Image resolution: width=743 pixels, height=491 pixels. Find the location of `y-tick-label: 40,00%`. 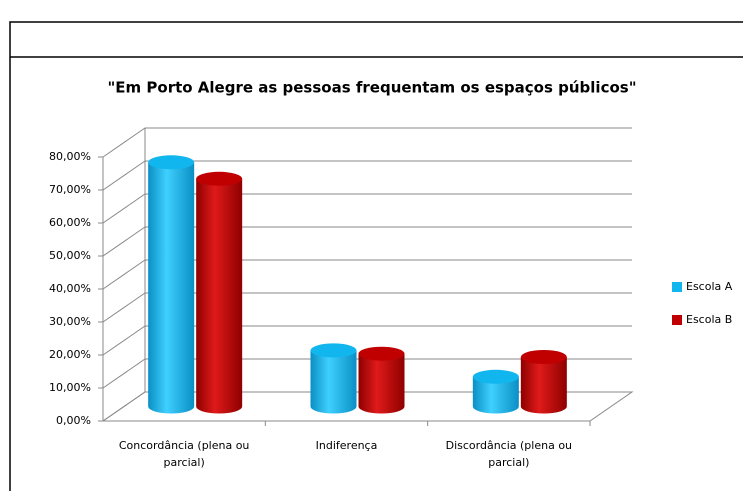

y-tick-label: 40,00% is located at coordinates (70, 288).